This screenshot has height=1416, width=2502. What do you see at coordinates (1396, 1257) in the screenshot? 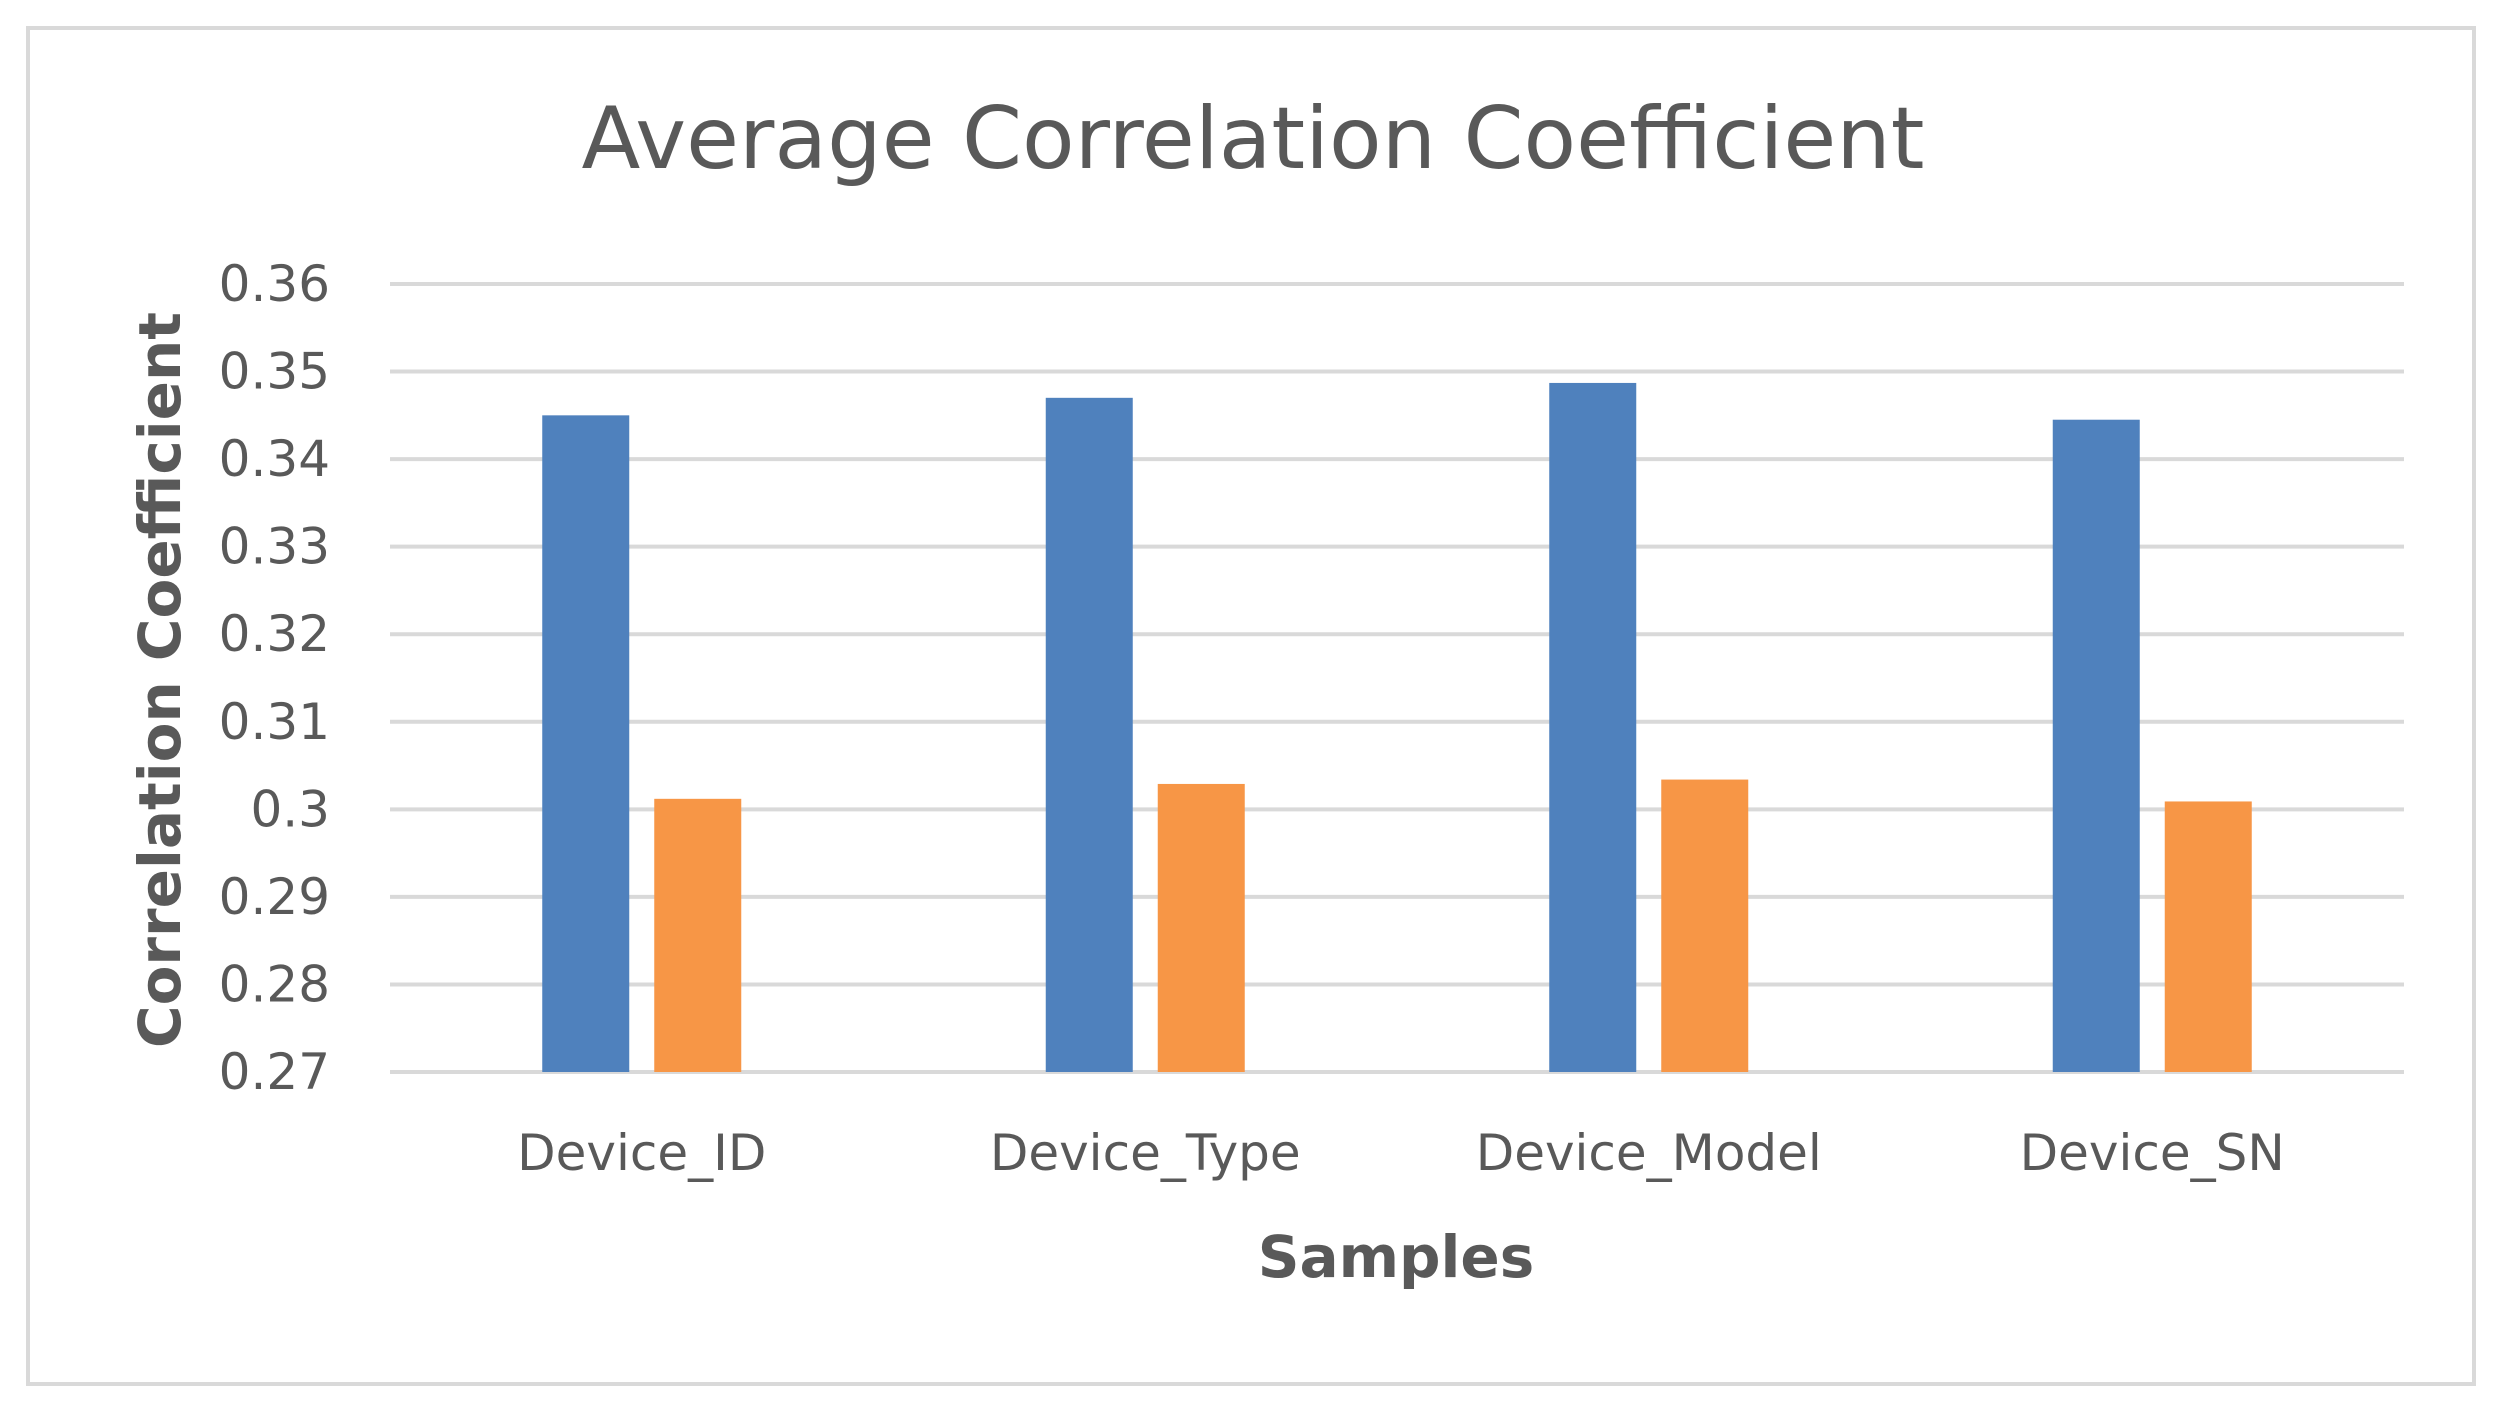
I see `x-axis-title: Samples` at bounding box center [1396, 1257].